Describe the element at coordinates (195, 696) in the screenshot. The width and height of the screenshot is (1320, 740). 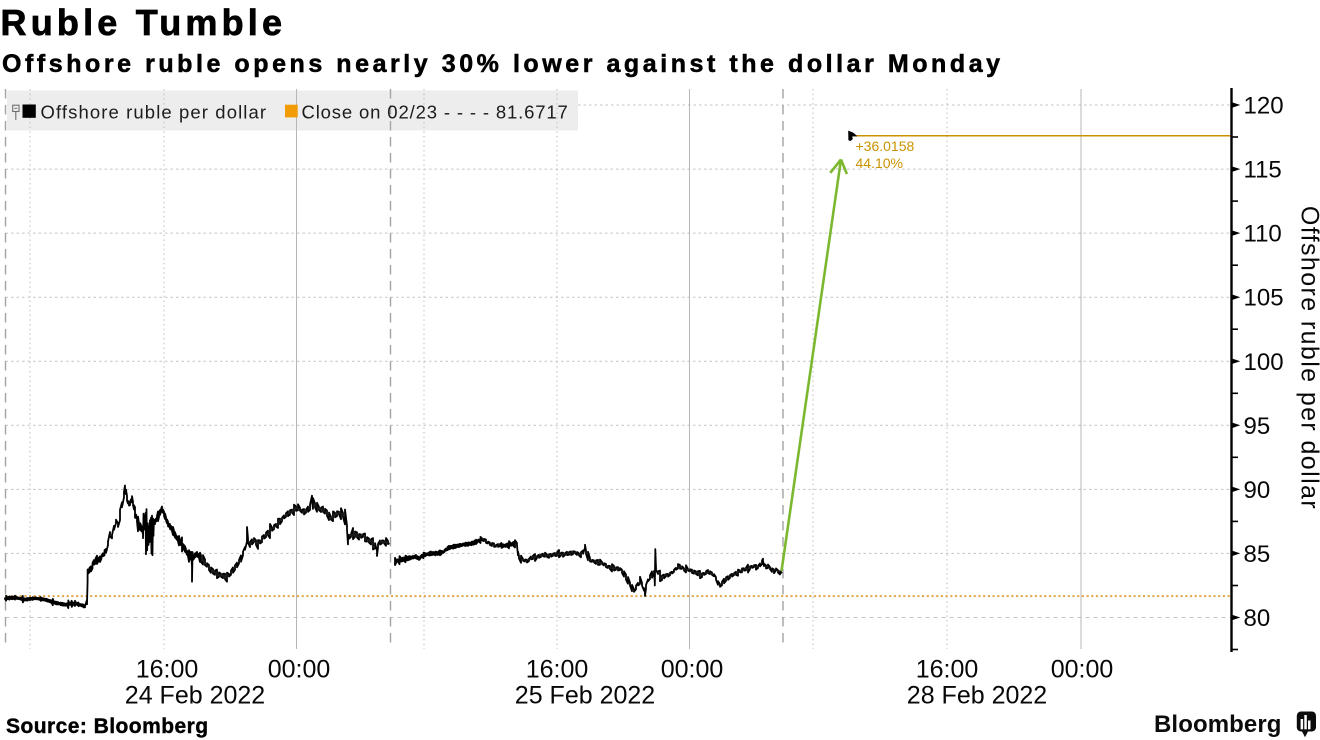
I see `svg-text: 24 Feb 2022` at that location.